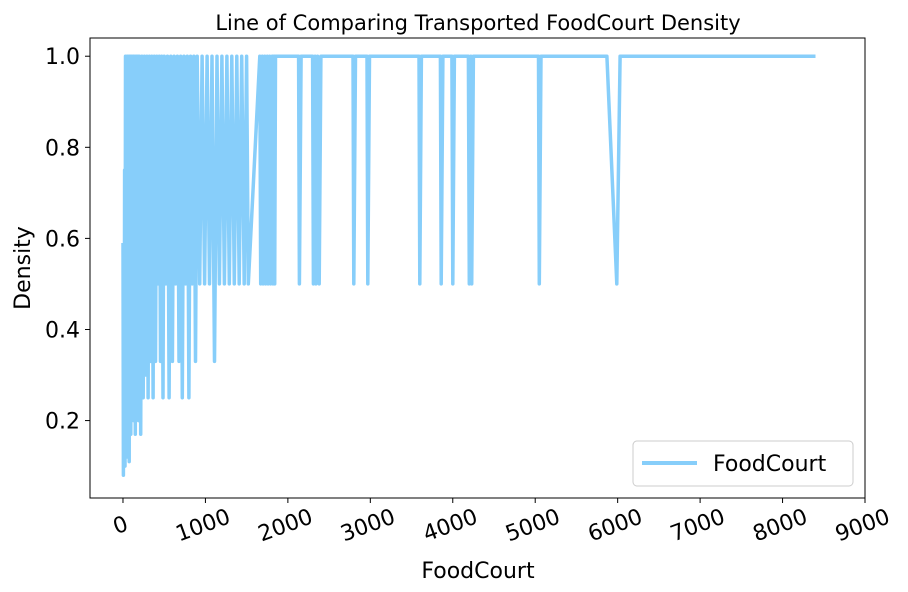  What do you see at coordinates (478, 571) in the screenshot?
I see `x-axis-label: FoodCourt` at bounding box center [478, 571].